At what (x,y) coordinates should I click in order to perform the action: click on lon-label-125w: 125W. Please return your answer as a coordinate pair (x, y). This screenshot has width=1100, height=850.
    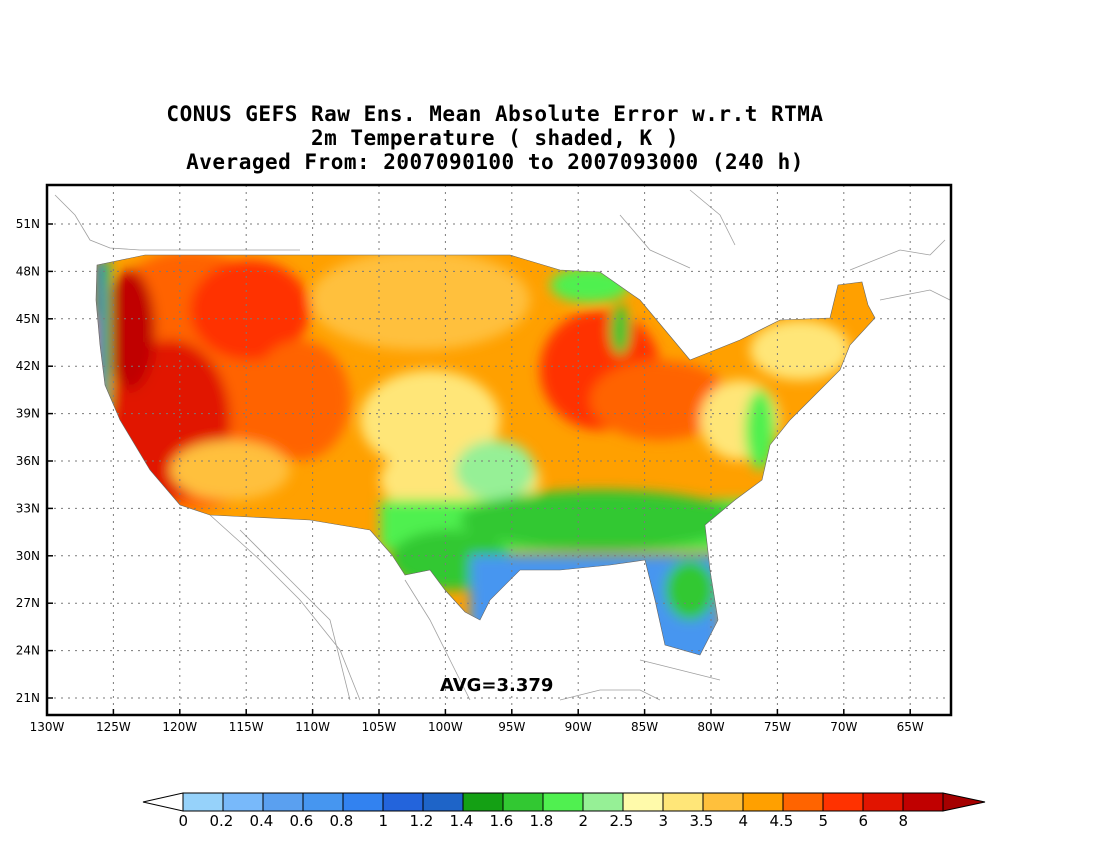
    Looking at the image, I should click on (113, 727).